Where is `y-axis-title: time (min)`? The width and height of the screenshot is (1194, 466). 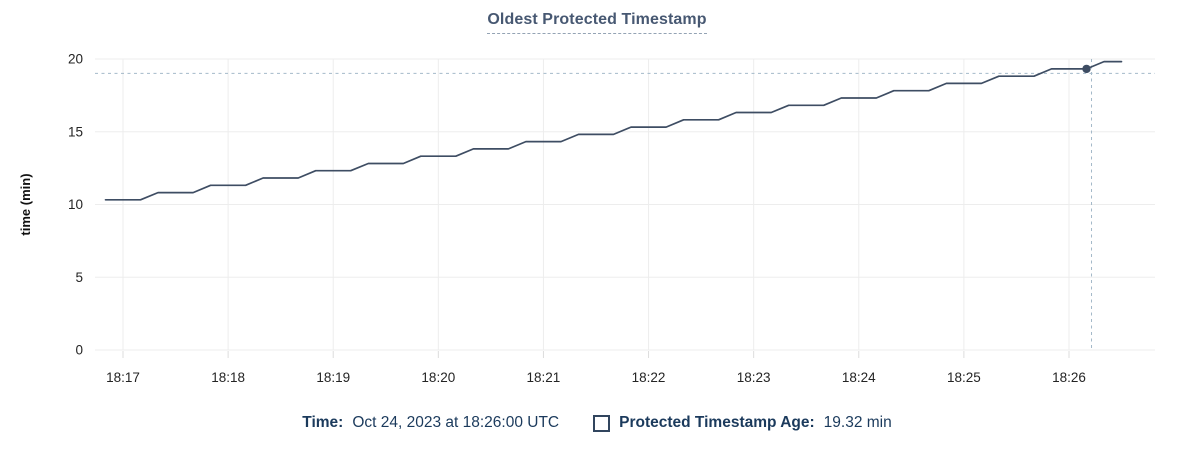 y-axis-title: time (min) is located at coordinates (25, 204).